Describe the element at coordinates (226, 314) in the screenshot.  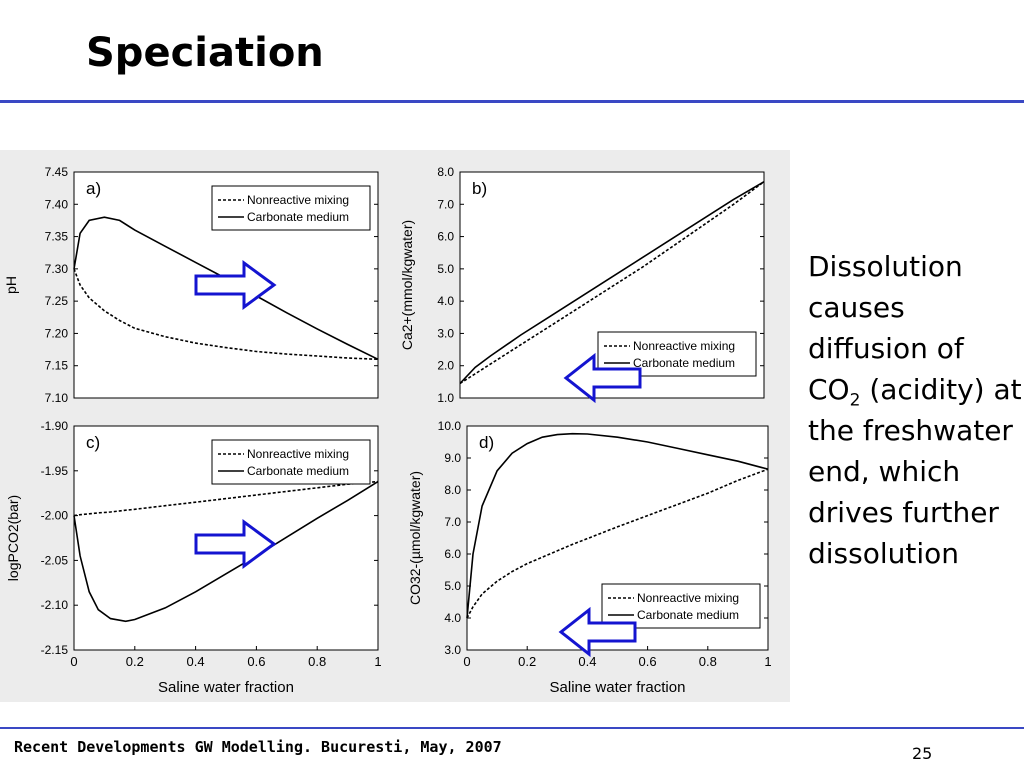
I see `panel-1-series-nonreactive-mixing-line` at that location.